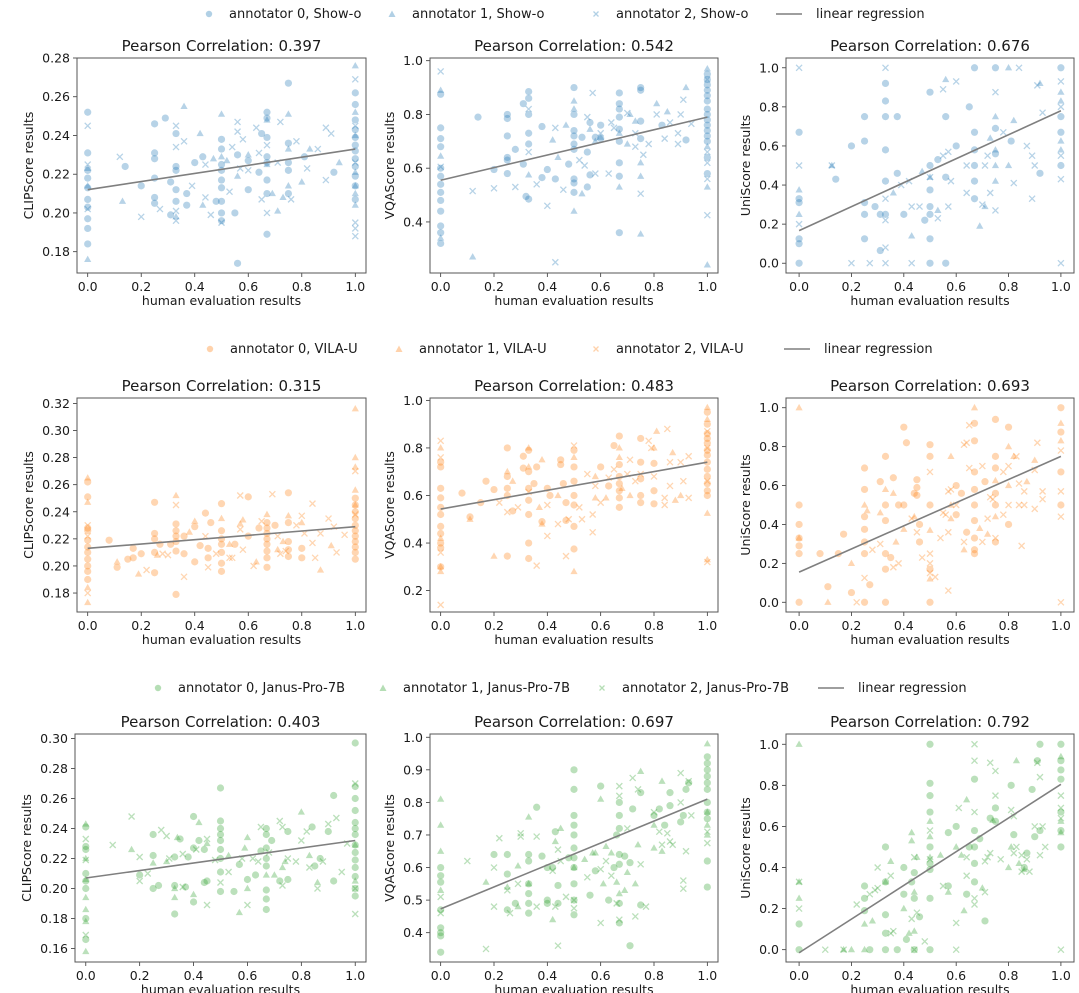 Image resolution: width=1079 pixels, height=993 pixels. What do you see at coordinates (547, 975) in the screenshot?
I see `x-tick-label: 0.4` at bounding box center [547, 975].